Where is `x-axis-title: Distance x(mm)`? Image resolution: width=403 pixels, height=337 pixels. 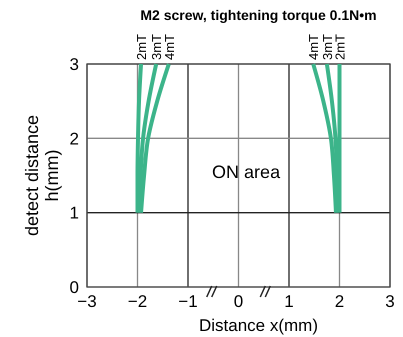
x-axis-title: Distance x(mm) is located at coordinates (258, 325).